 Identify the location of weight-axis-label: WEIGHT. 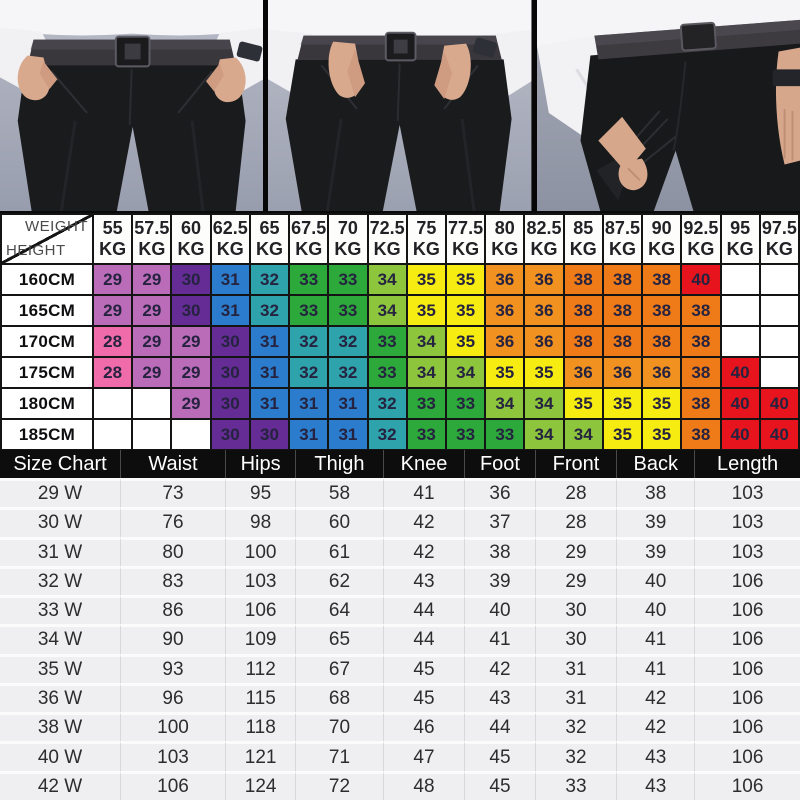
(56, 226).